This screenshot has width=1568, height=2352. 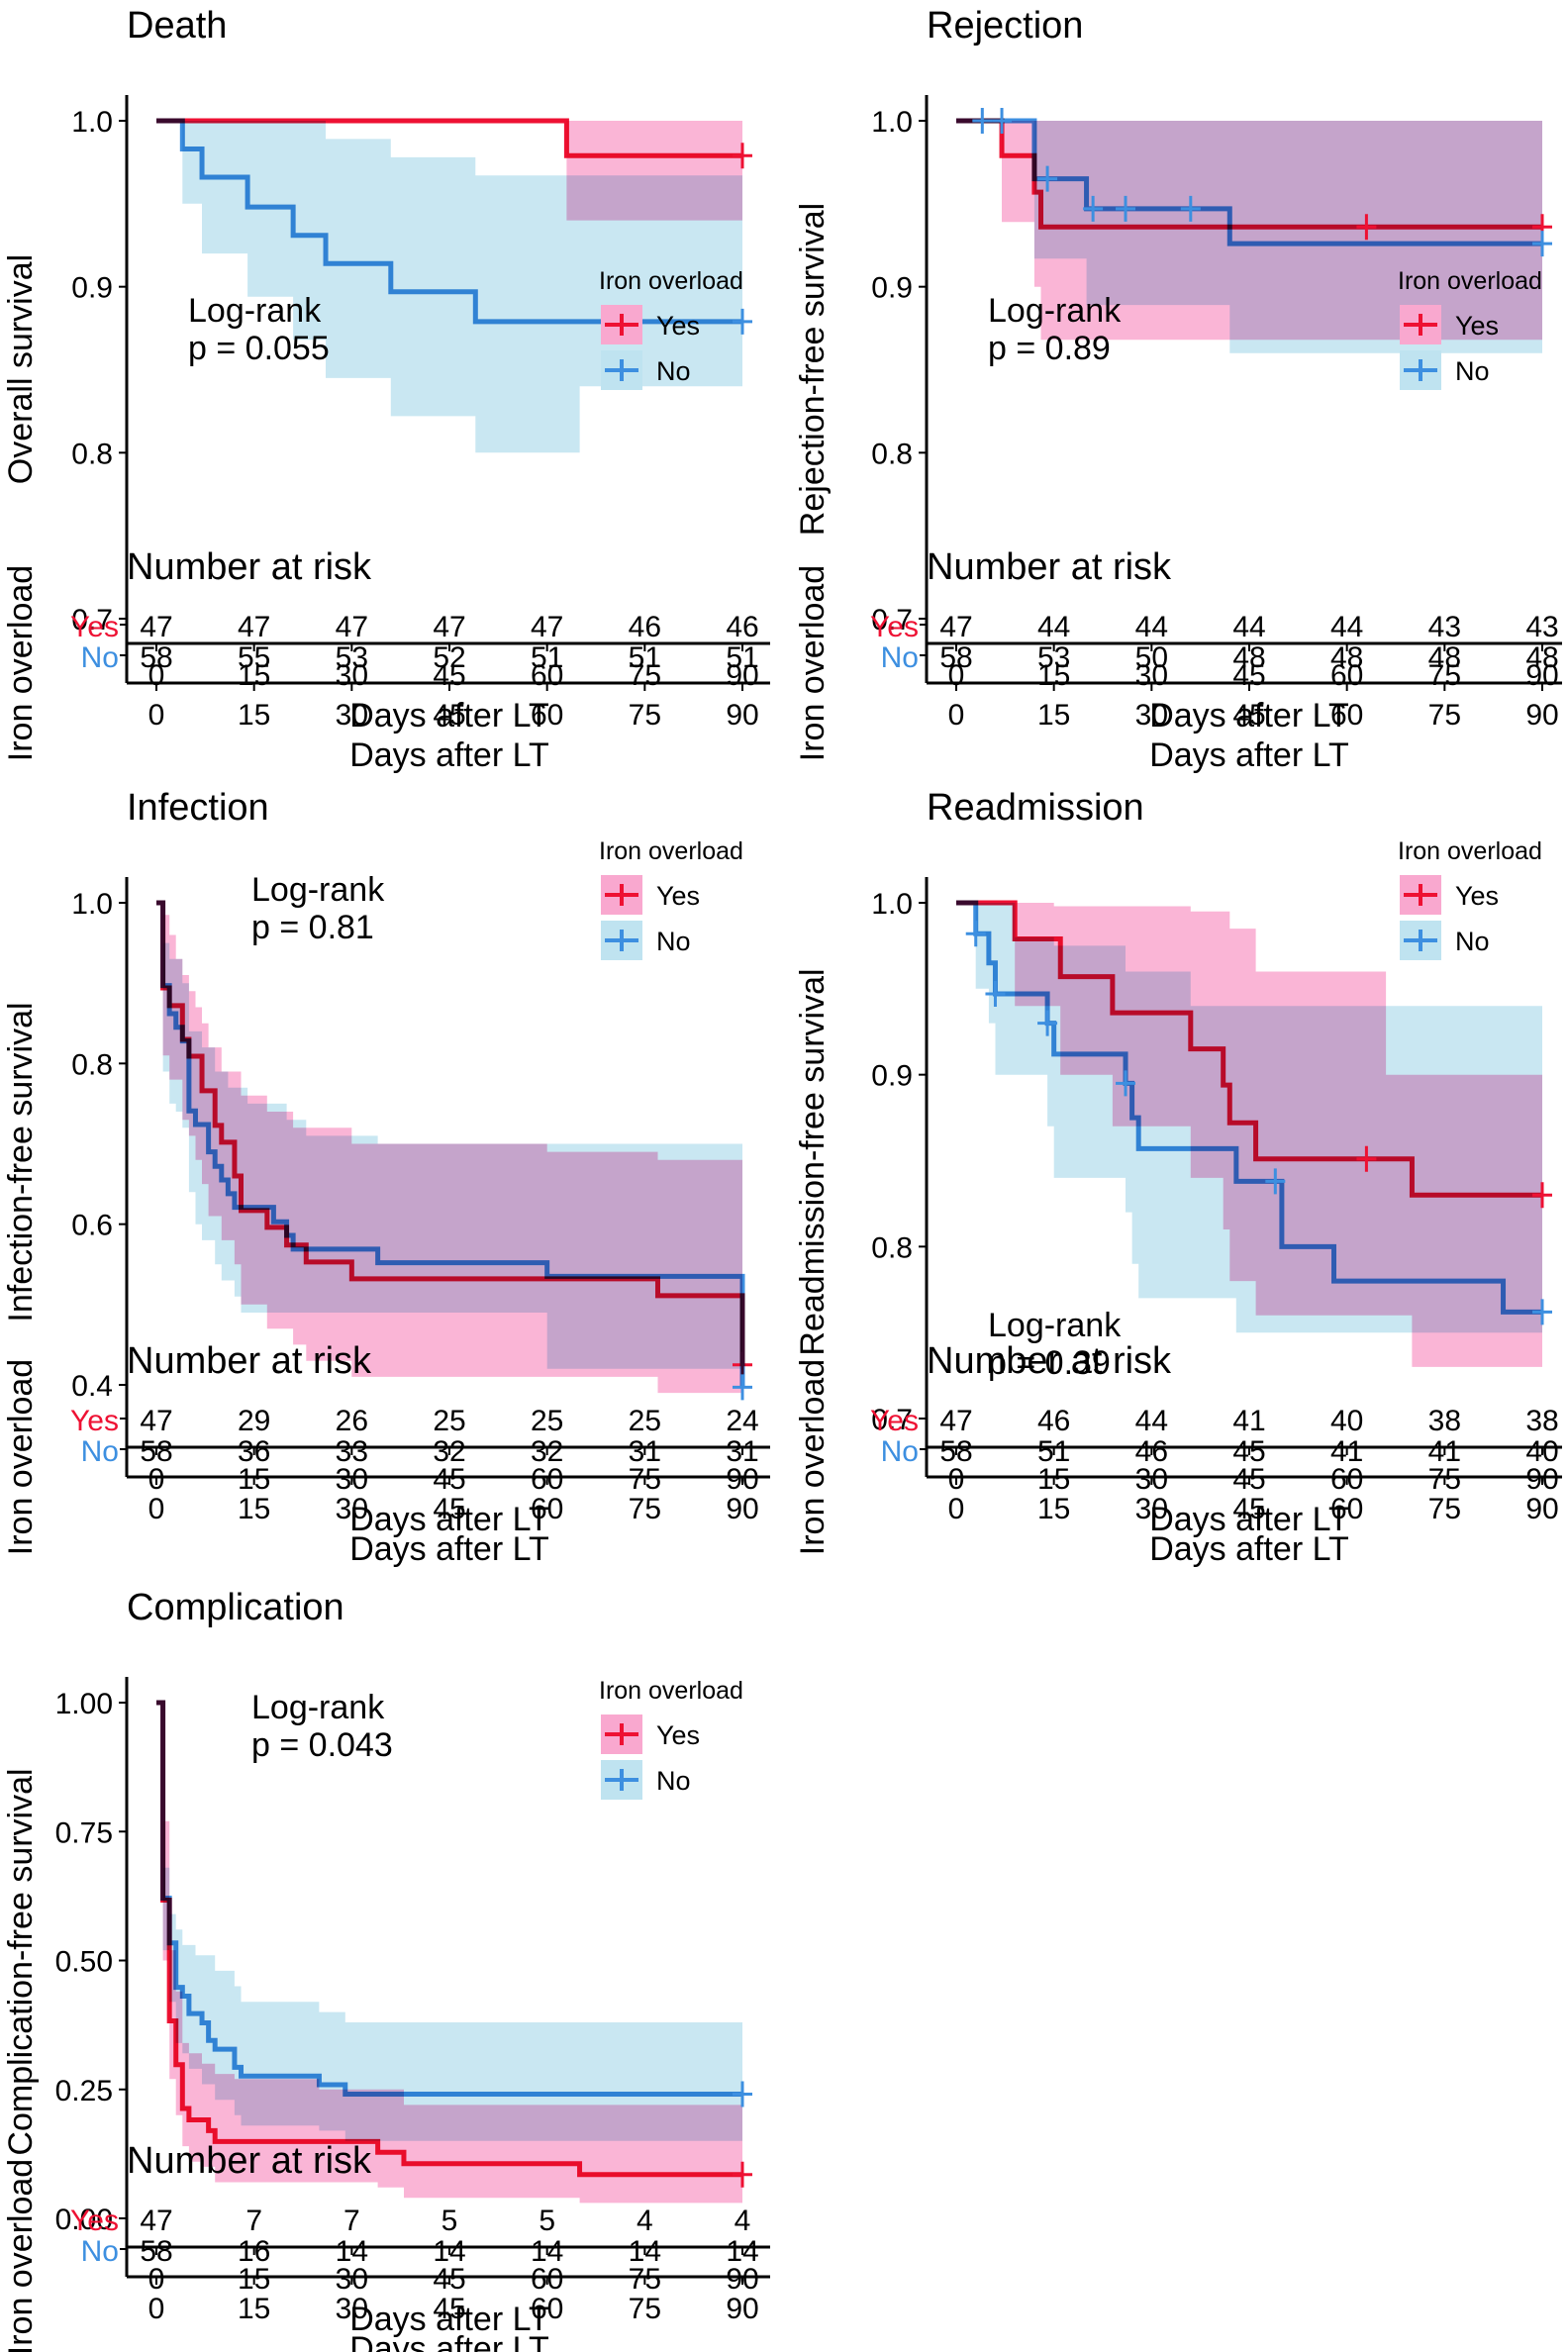 I want to click on risk-count: 40, so click(x=1346, y=1421).